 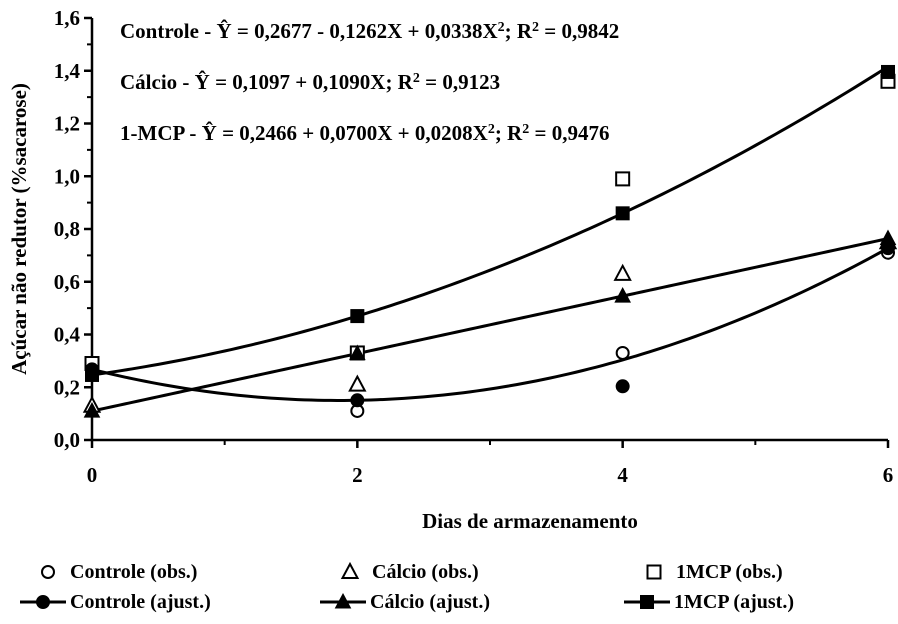 What do you see at coordinates (622, 475) in the screenshot?
I see `x-tick-label: 4` at bounding box center [622, 475].